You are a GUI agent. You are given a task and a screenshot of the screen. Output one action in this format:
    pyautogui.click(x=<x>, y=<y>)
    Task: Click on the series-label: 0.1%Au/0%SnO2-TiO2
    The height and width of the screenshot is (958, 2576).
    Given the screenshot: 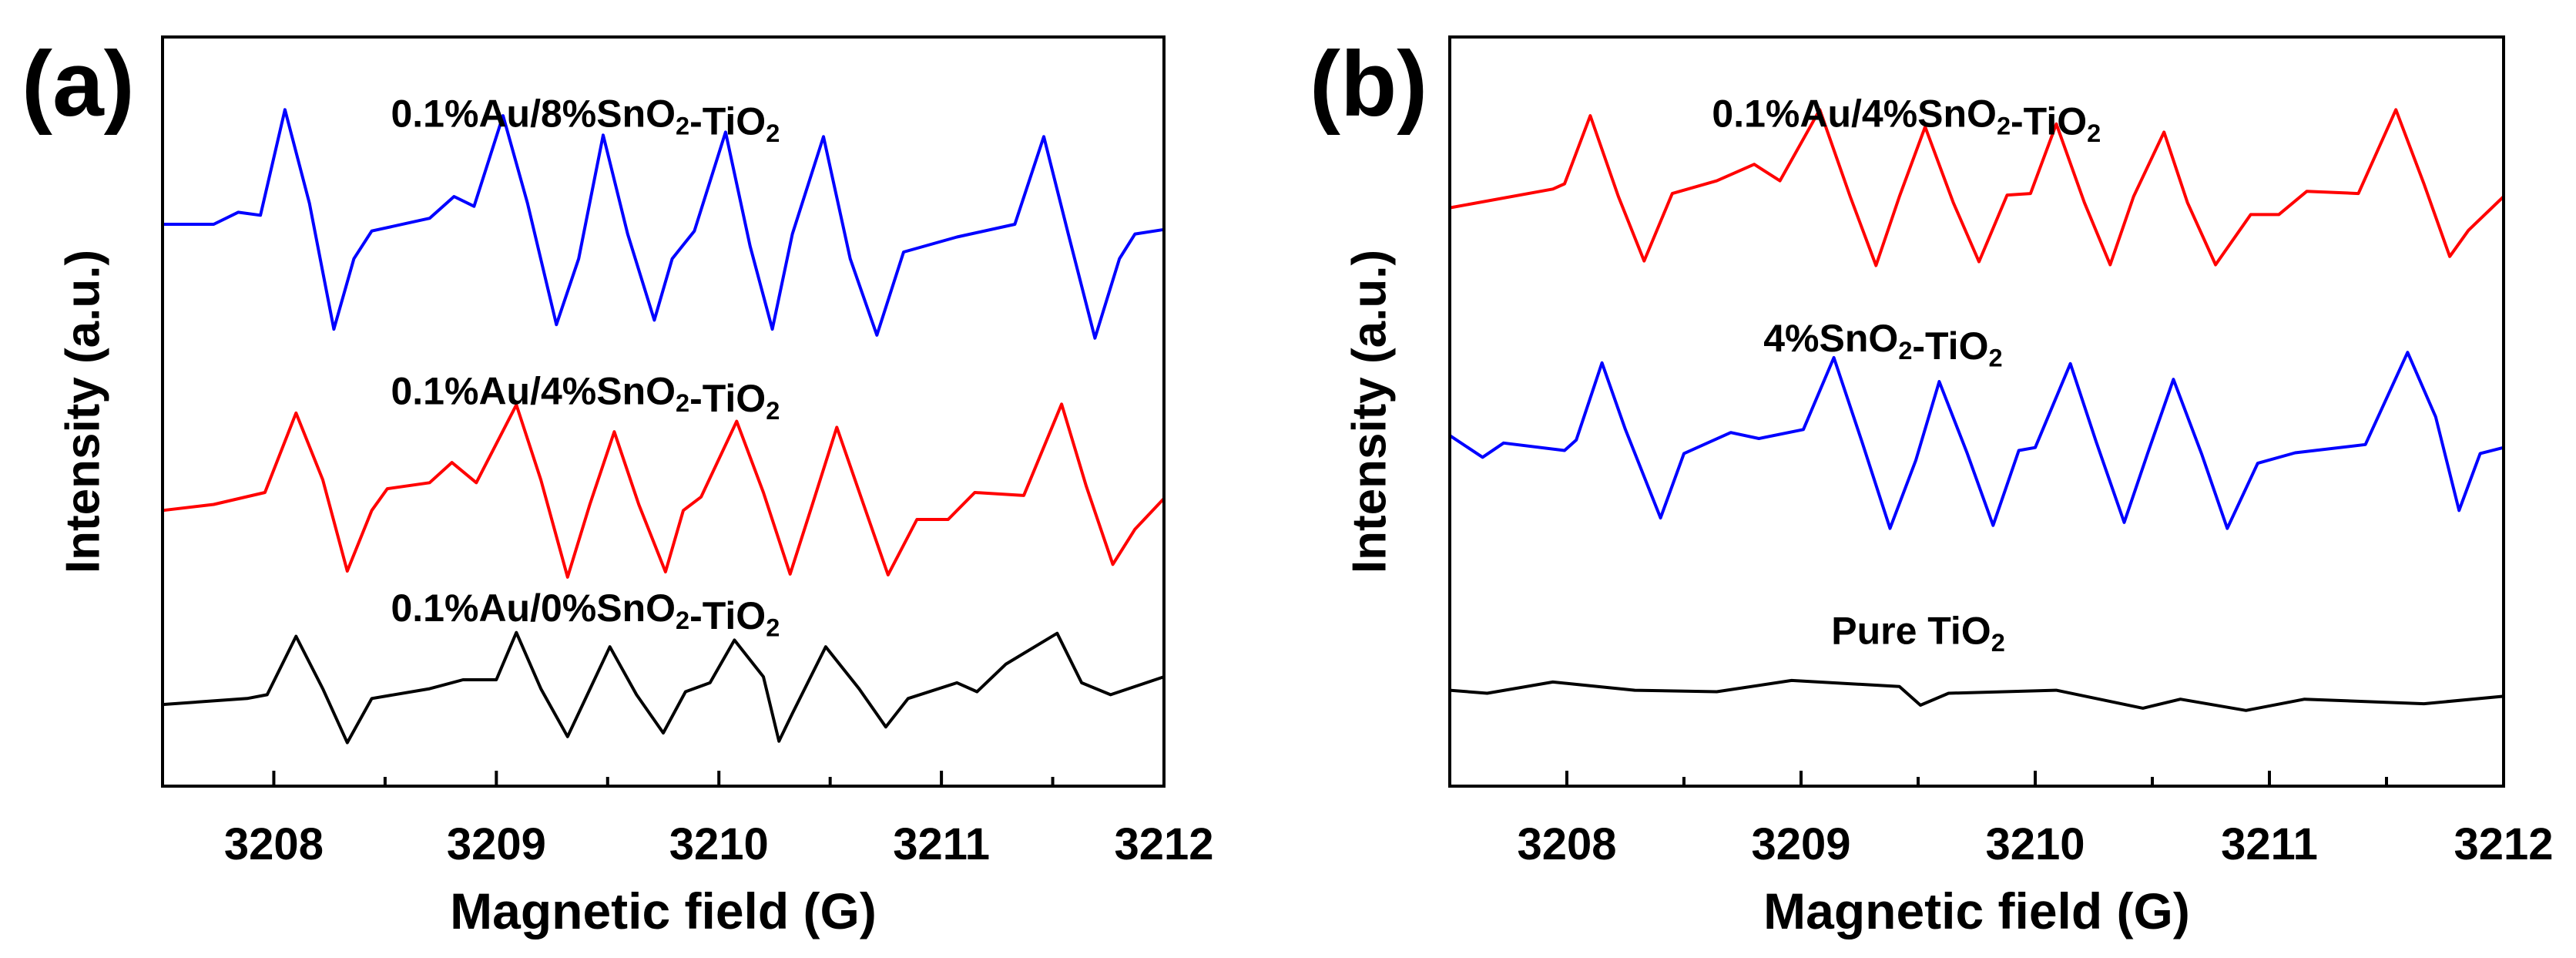 What is the action you would take?
    pyautogui.click(x=585, y=614)
    